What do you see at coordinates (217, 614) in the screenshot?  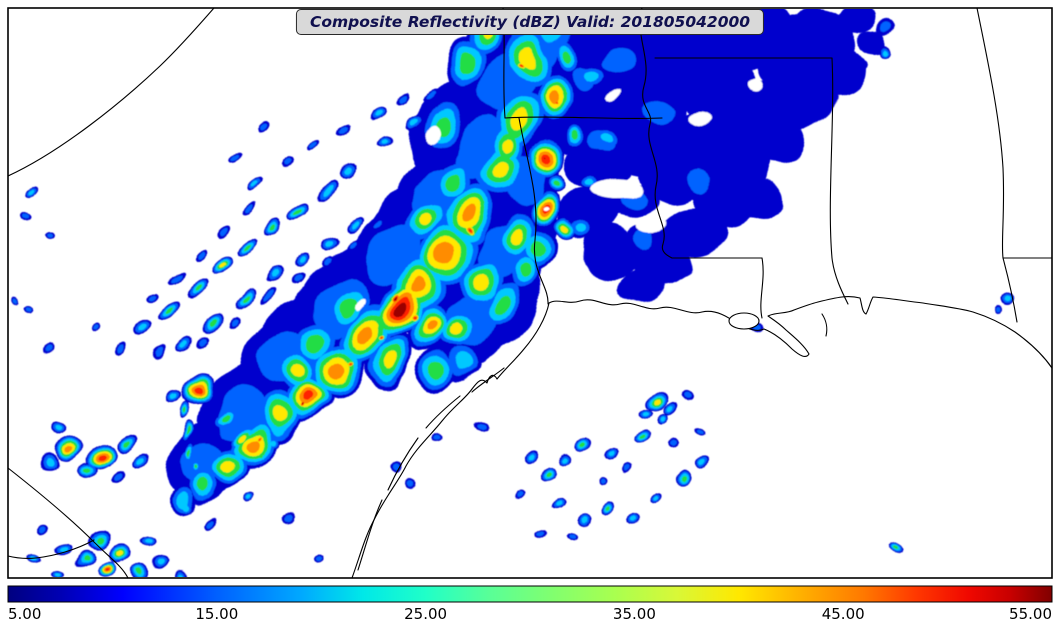 I see `colorbar-tick-label: 15.00` at bounding box center [217, 614].